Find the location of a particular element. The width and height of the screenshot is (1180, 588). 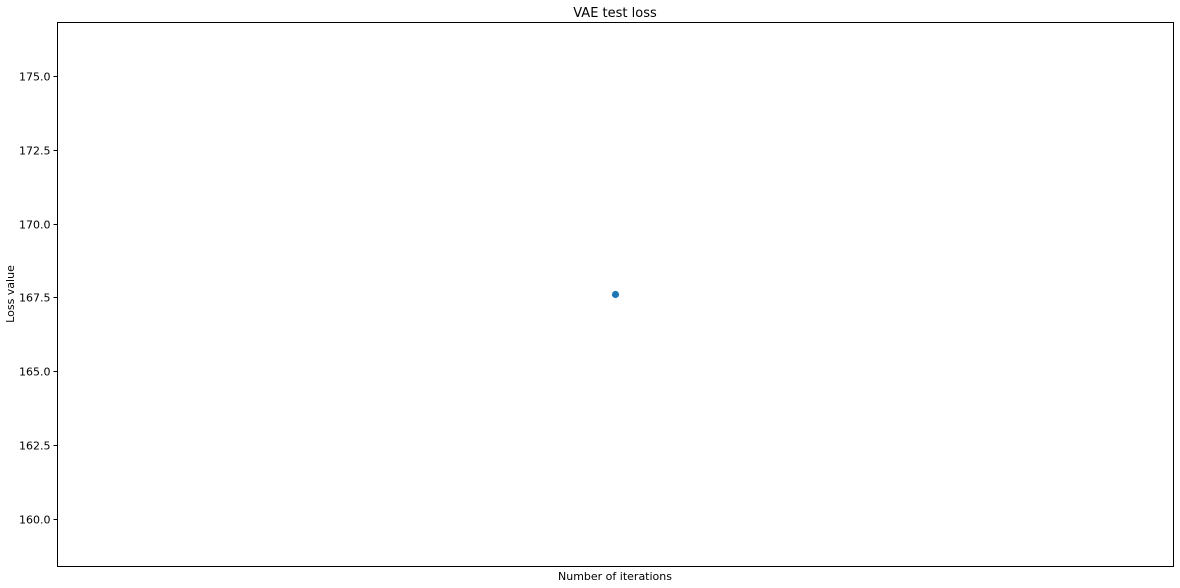

y-axis-ticks: 160.0 162.5 165.0 167.5 170.0 172.5 175.0 is located at coordinates (38, 299).